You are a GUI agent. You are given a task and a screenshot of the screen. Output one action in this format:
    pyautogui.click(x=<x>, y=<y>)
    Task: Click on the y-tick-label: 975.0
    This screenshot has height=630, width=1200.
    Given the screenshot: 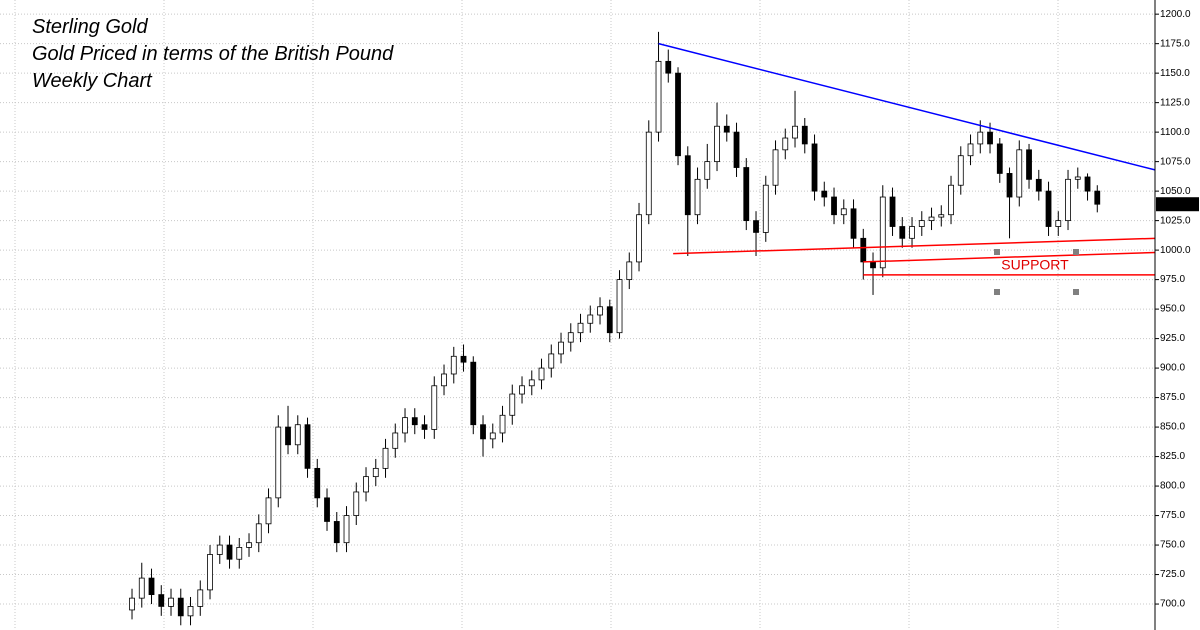 What is the action you would take?
    pyautogui.click(x=1172, y=279)
    